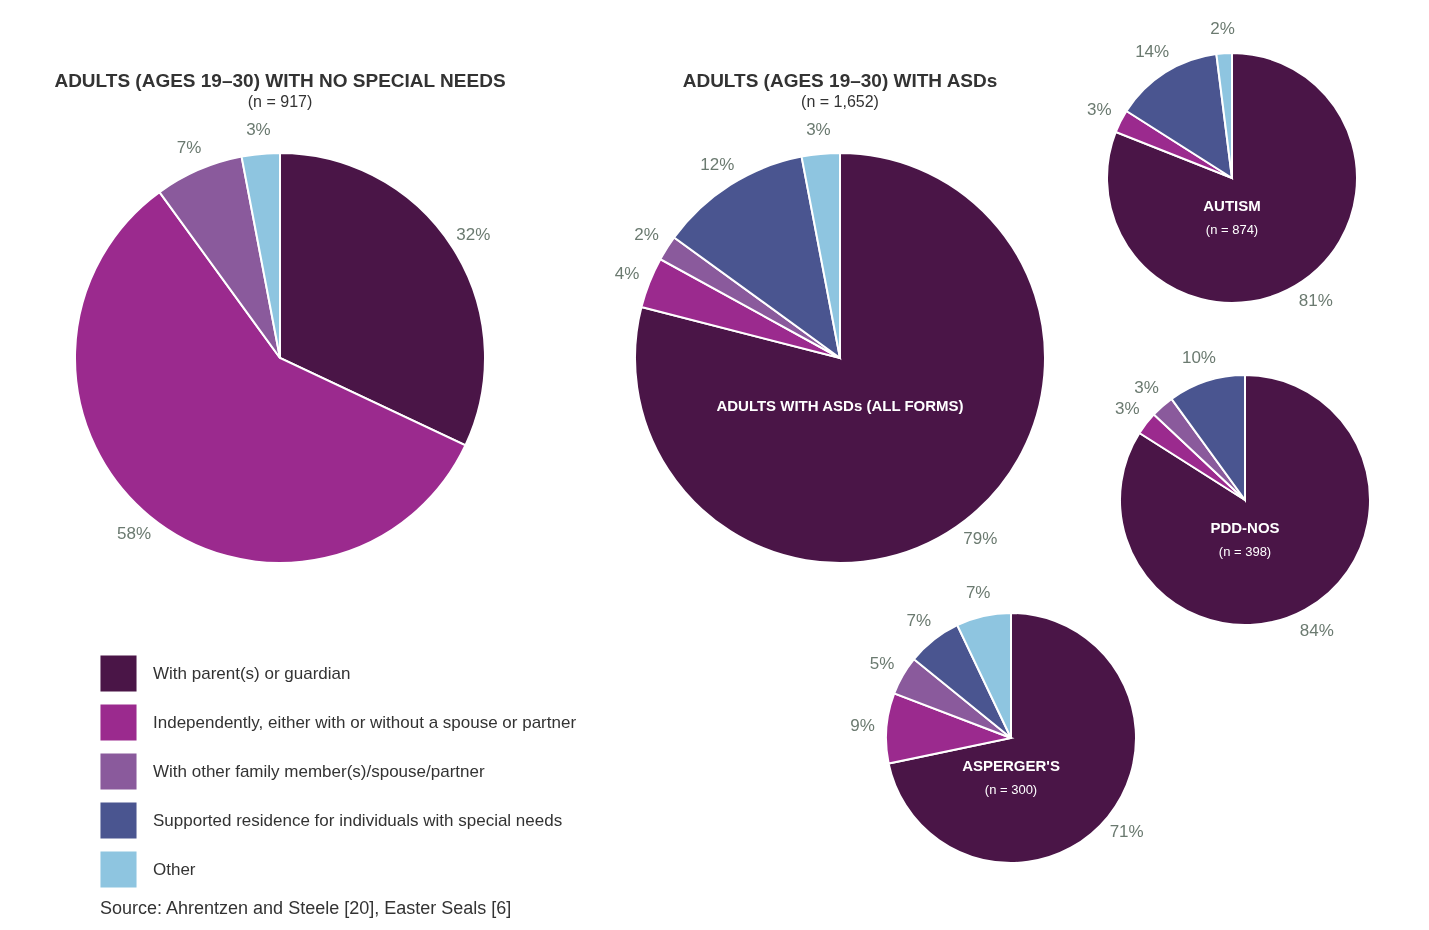 This screenshot has height=930, width=1429. I want to click on data-label: 9%, so click(862, 726).